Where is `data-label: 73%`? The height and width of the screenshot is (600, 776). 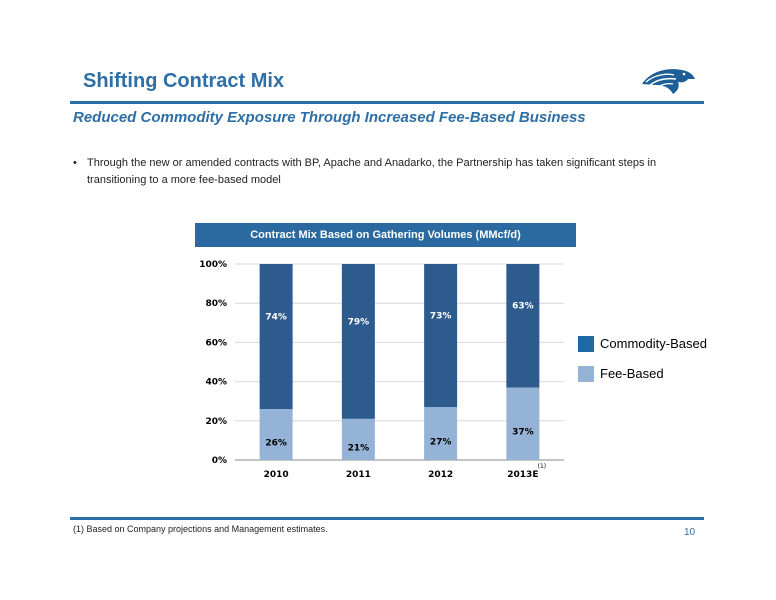 data-label: 73% is located at coordinates (441, 317).